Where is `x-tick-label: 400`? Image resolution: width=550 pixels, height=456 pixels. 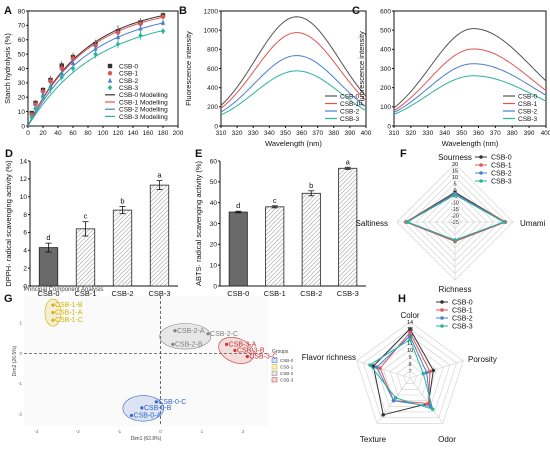 x-tick-label: 400 is located at coordinates (545, 133).